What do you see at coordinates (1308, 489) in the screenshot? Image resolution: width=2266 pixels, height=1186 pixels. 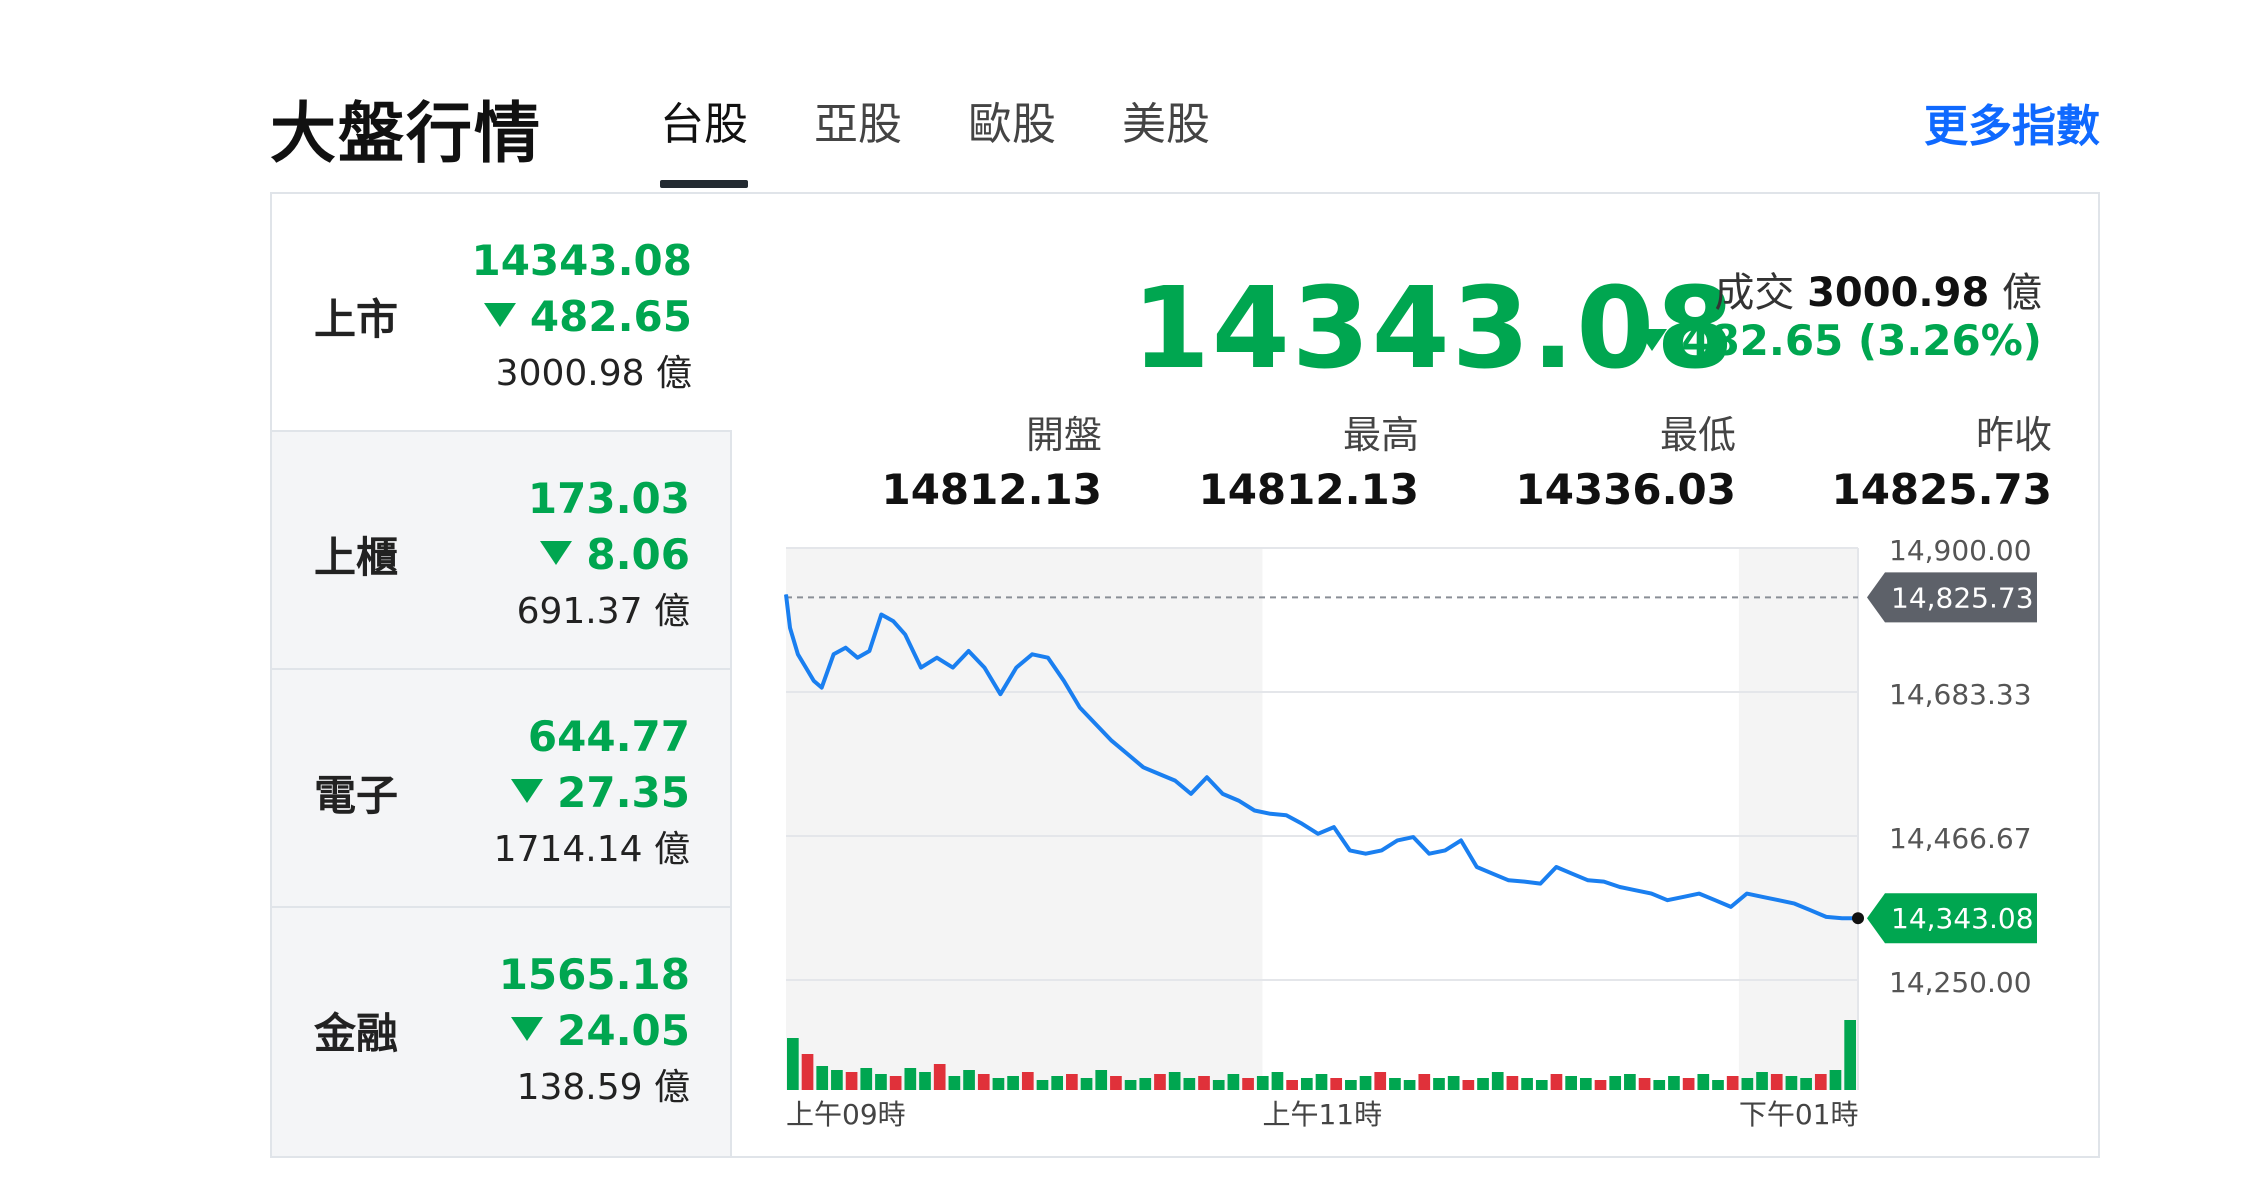 I see `stat-value: 14812.13` at bounding box center [1308, 489].